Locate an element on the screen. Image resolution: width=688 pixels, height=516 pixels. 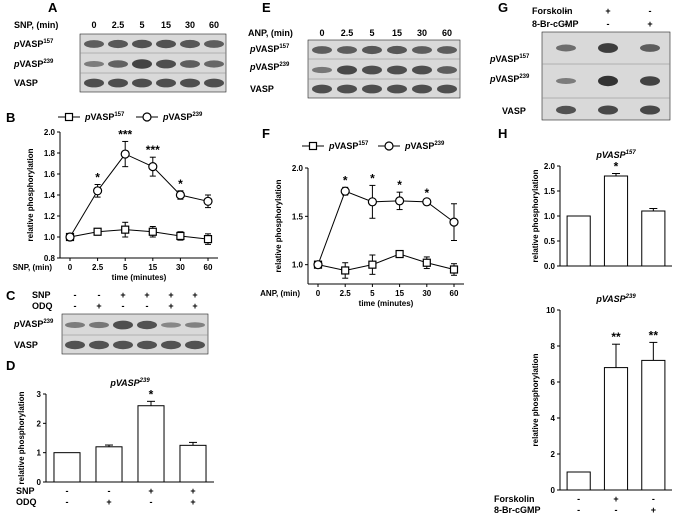
chart-H2-ytick-1: 2 is located at coordinates (553, 454).